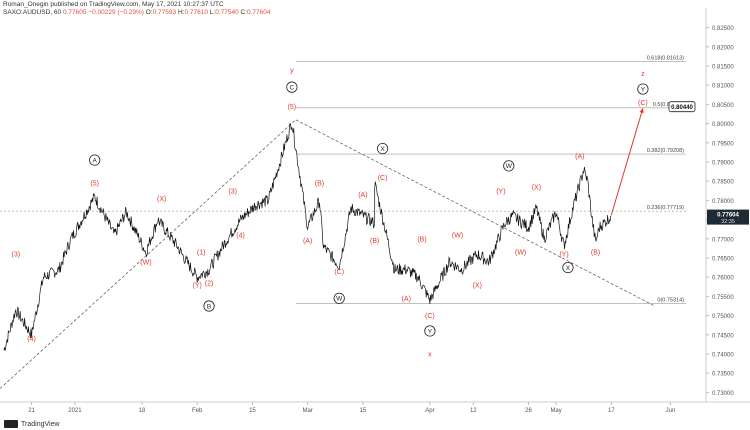 This screenshot has height=430, width=750. Describe the element at coordinates (75, 411) in the screenshot. I see `x-tick-label: 2021` at that location.